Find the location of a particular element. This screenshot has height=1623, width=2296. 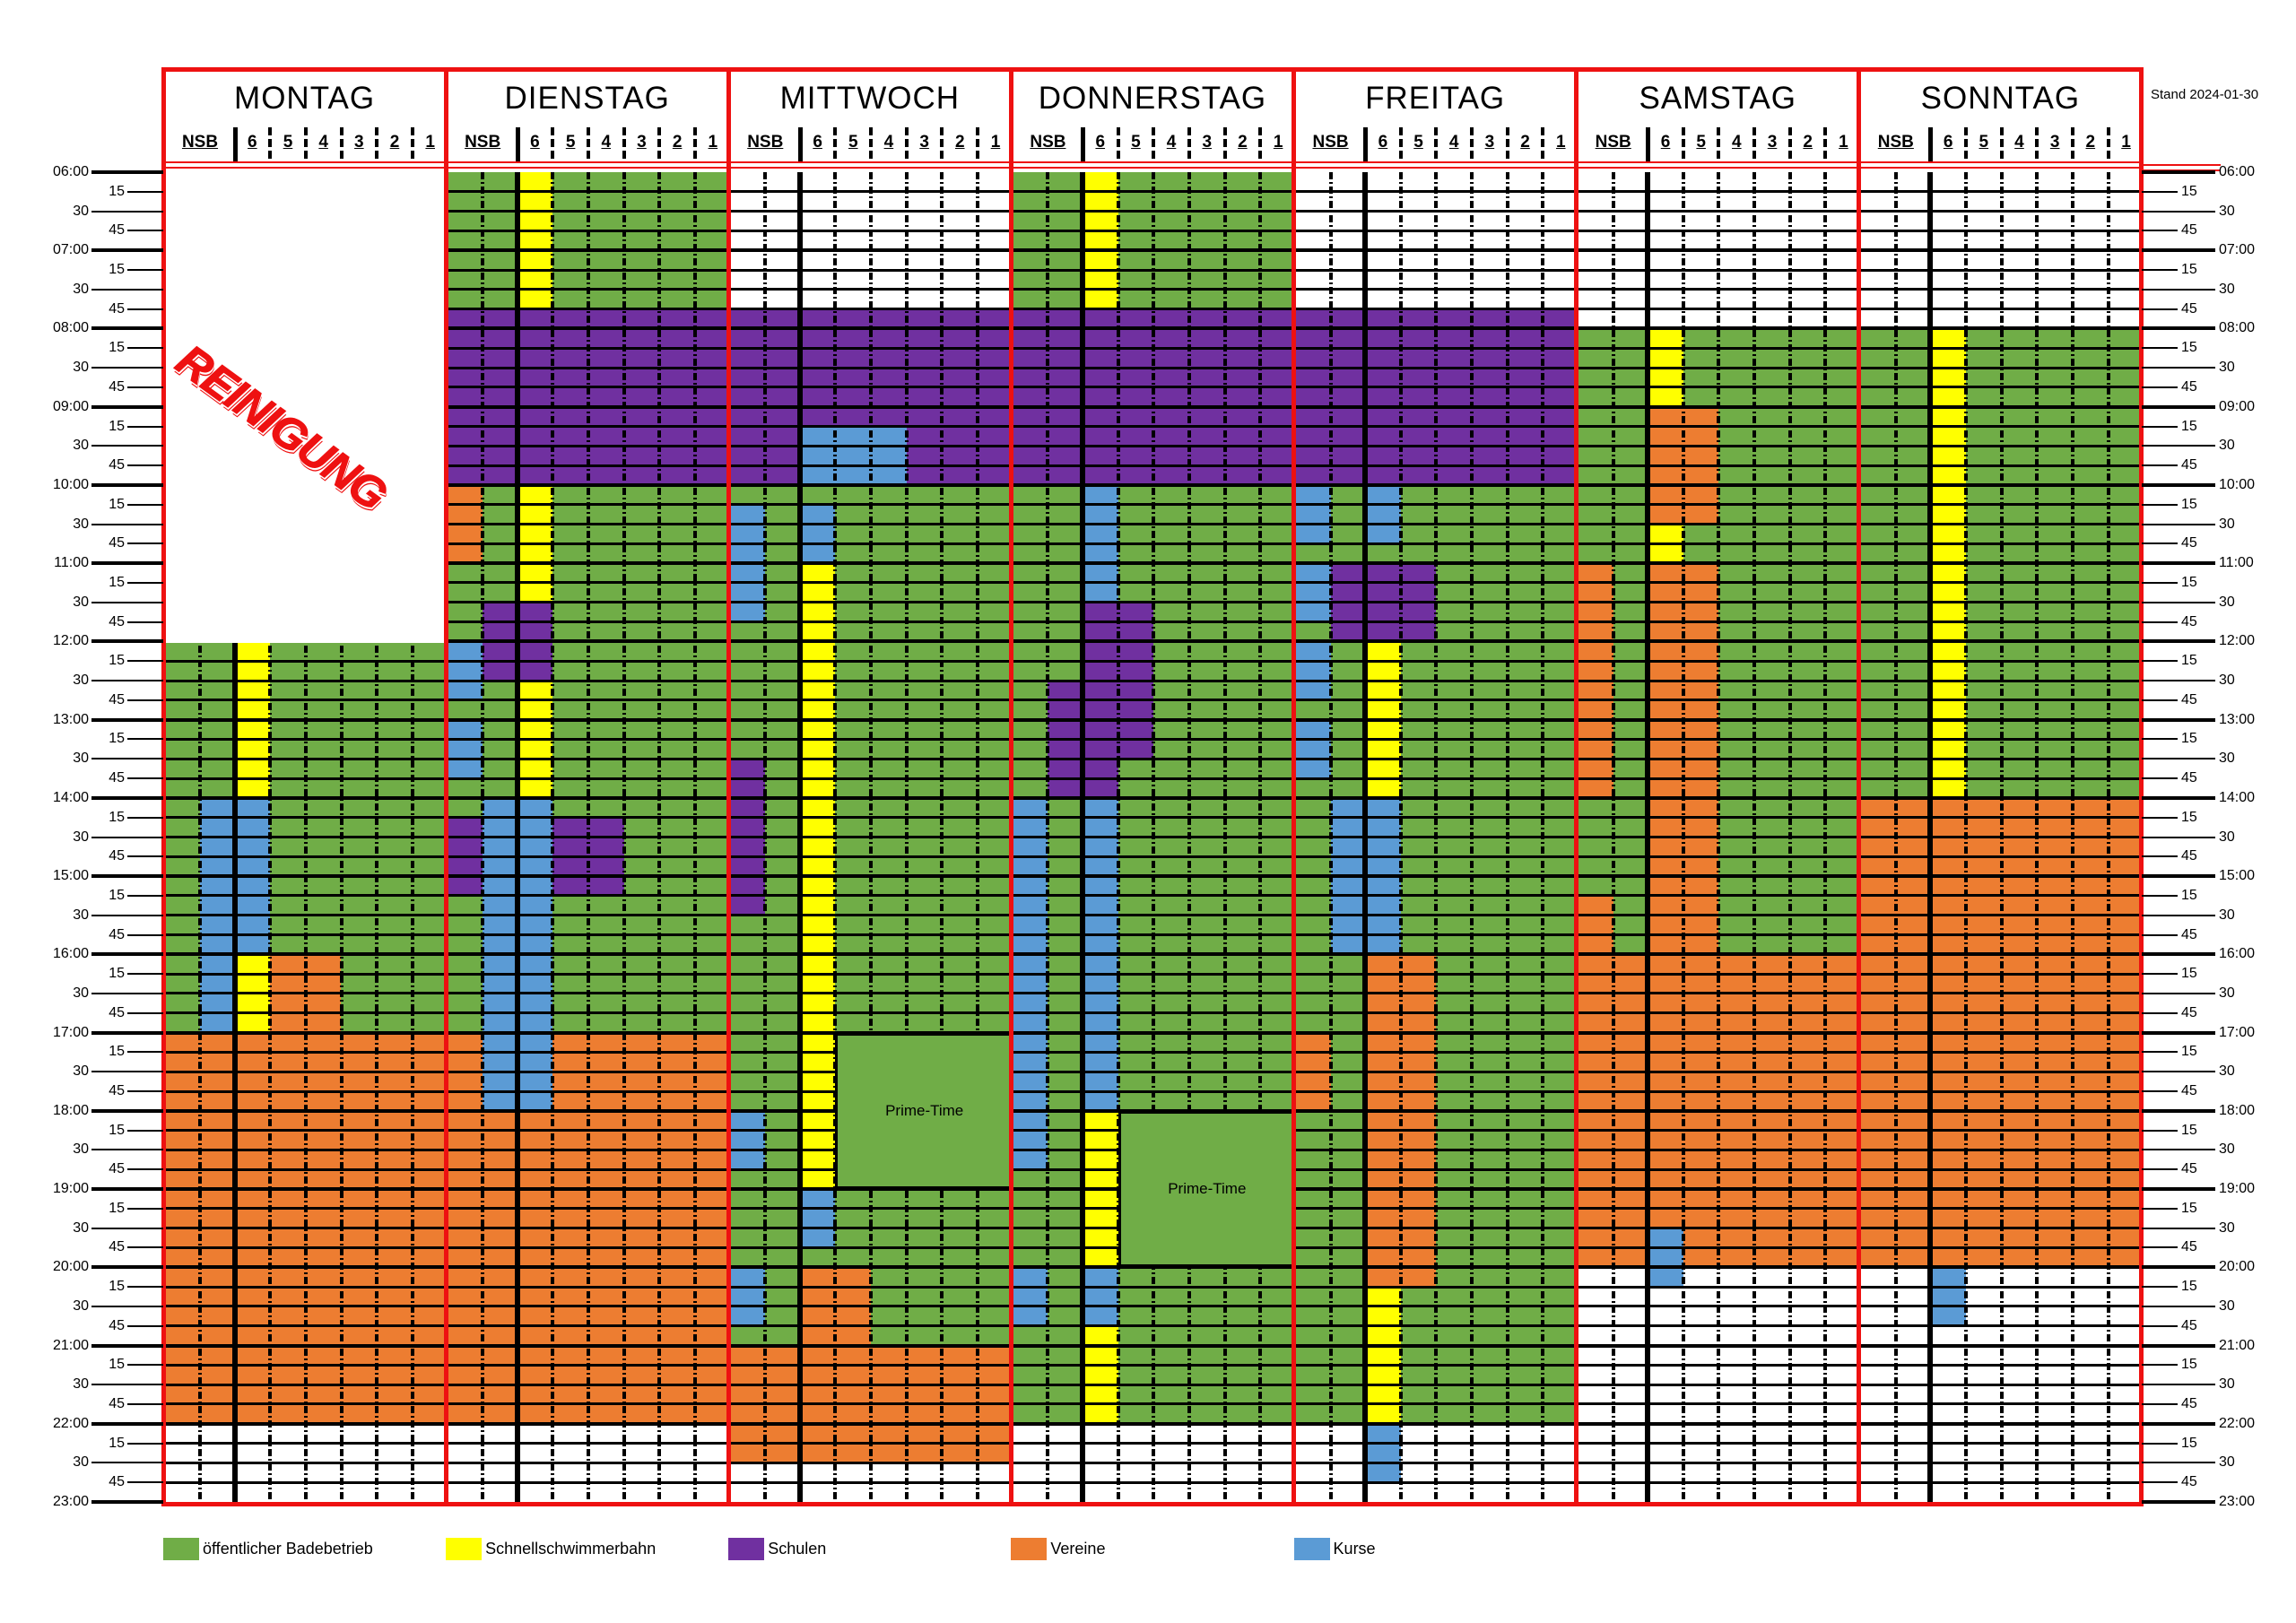

day-column-dienstag: DIENSTAG NSB 6 5 4 3 2 1 is located at coordinates (587, 786).